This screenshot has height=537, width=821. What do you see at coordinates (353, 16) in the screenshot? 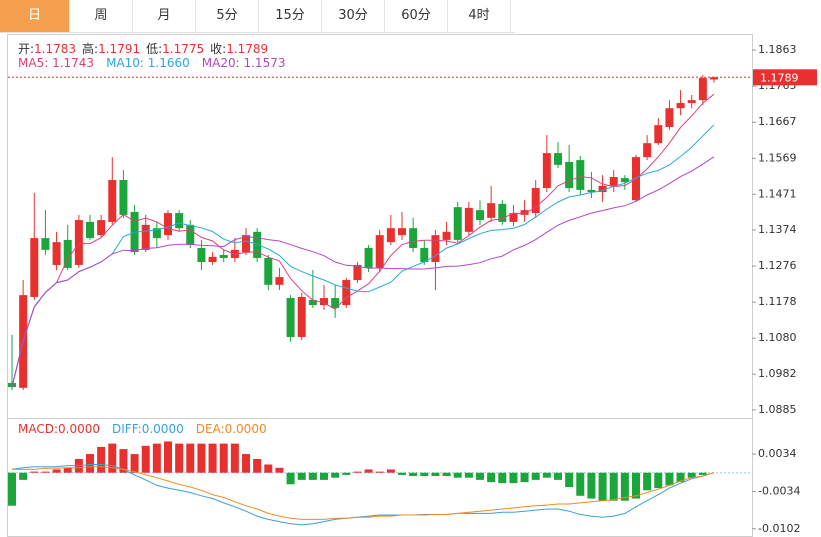
I see `period-tab: 30分` at bounding box center [353, 16].